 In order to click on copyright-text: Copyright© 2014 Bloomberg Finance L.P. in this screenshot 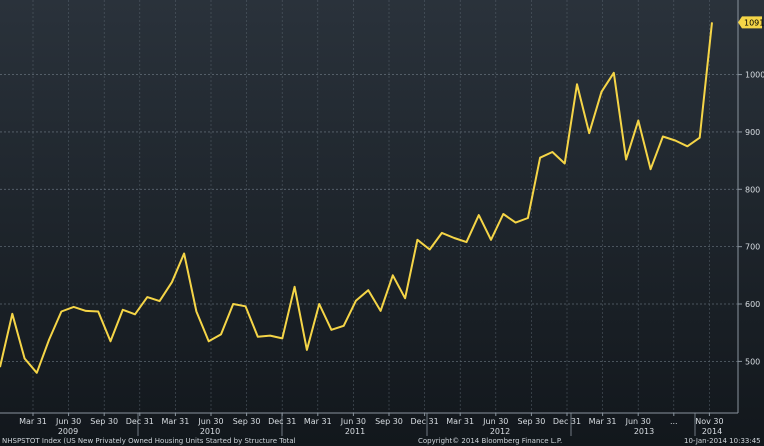, I will do `click(490, 441)`.